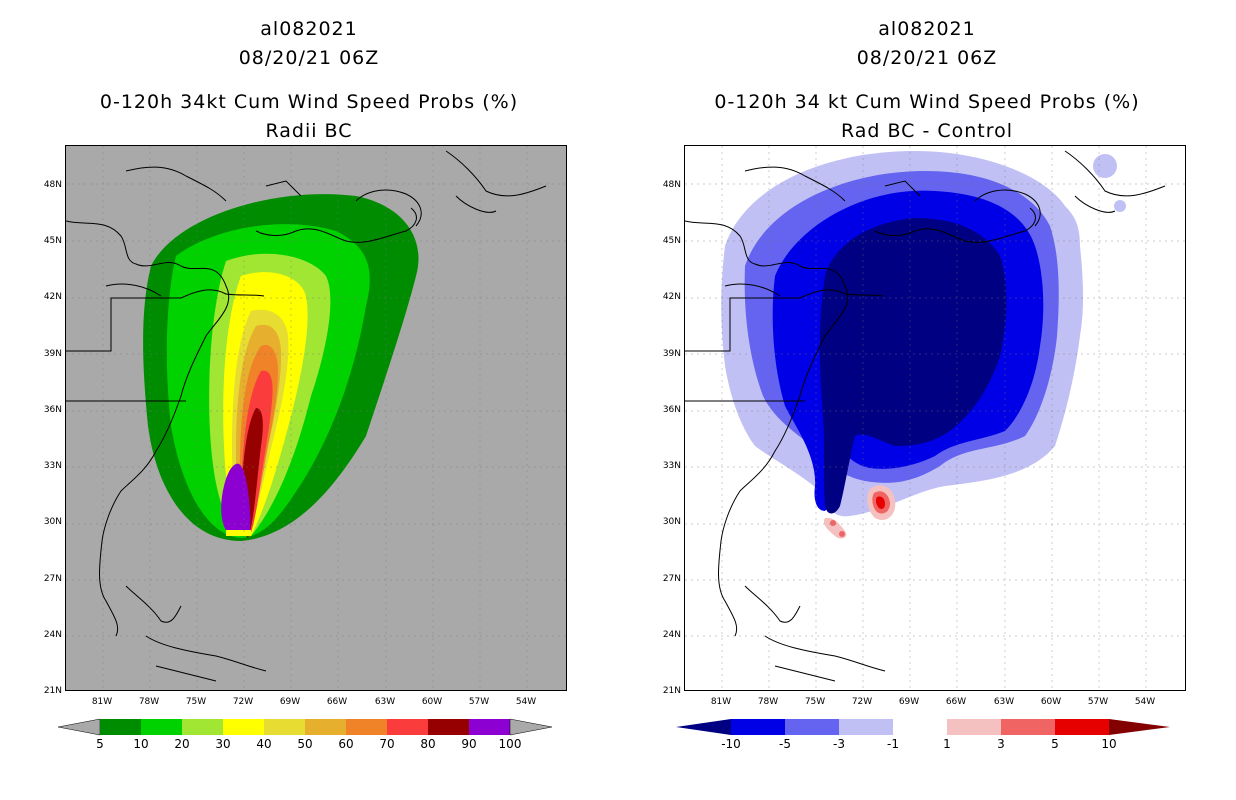  Describe the element at coordinates (731, 744) in the screenshot. I see `colorbar-tick-neg10: -10` at that location.